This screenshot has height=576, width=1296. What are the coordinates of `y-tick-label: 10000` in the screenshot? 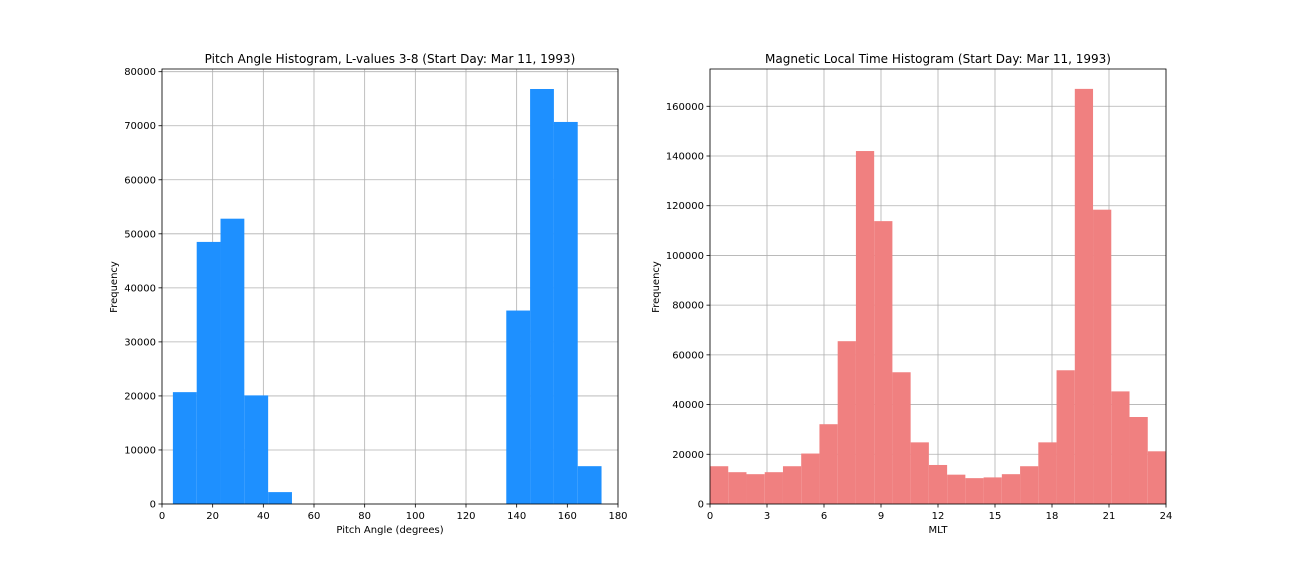 It's located at (140, 450).